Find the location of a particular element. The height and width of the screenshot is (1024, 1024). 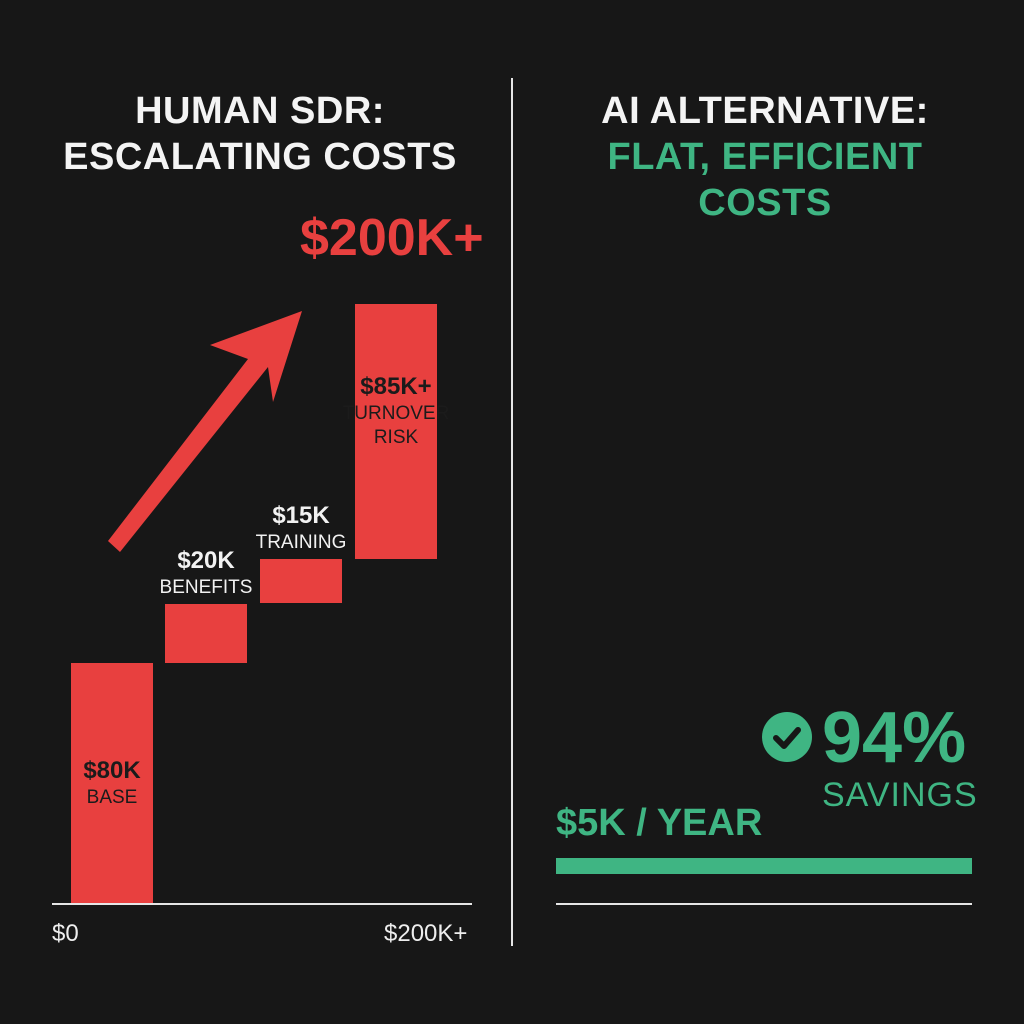

human-total-label: $200K+ is located at coordinates (392, 238).